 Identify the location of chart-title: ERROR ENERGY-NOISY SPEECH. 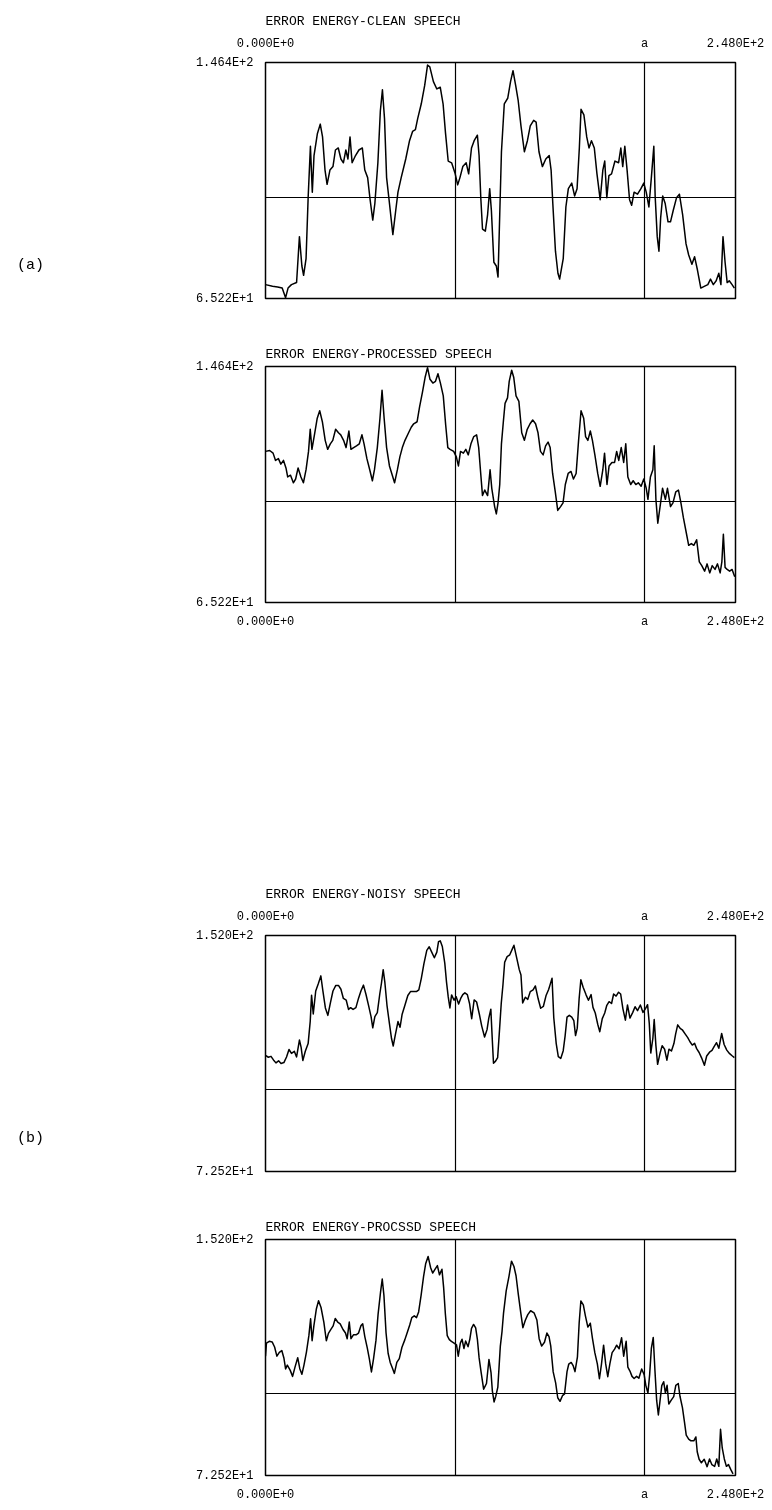
(363, 894).